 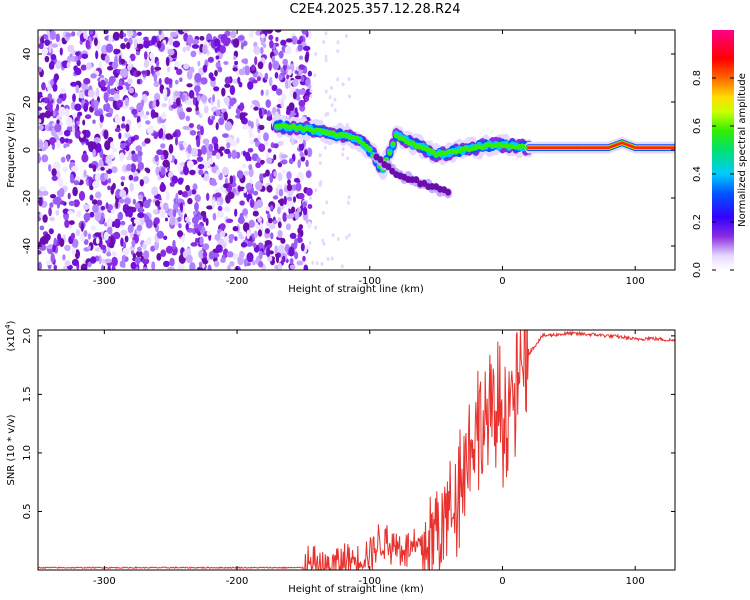 I want to click on x-tick-label: 0, so click(x=502, y=281).